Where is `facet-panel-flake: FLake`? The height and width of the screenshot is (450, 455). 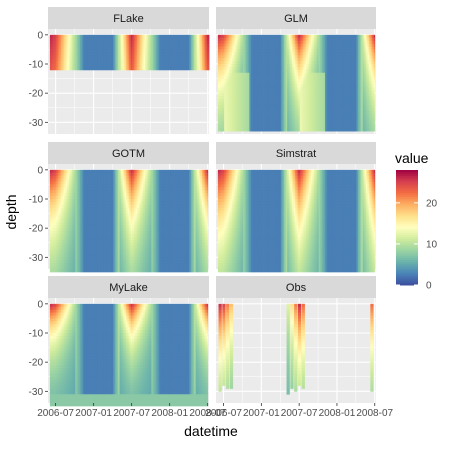
facet-panel-flake: FLake is located at coordinates (128, 70).